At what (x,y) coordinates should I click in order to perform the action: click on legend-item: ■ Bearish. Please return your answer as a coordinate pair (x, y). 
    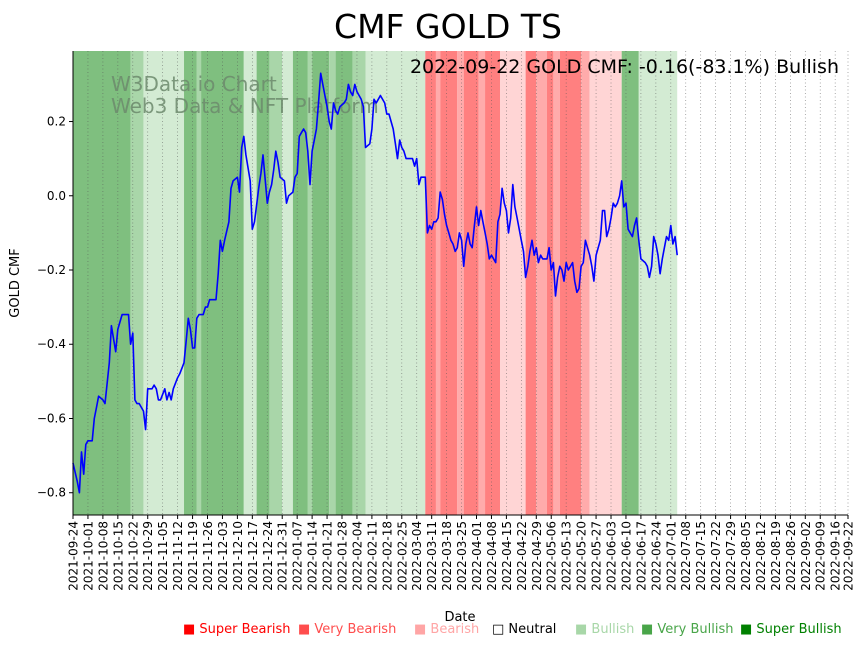
    Looking at the image, I should click on (446, 629).